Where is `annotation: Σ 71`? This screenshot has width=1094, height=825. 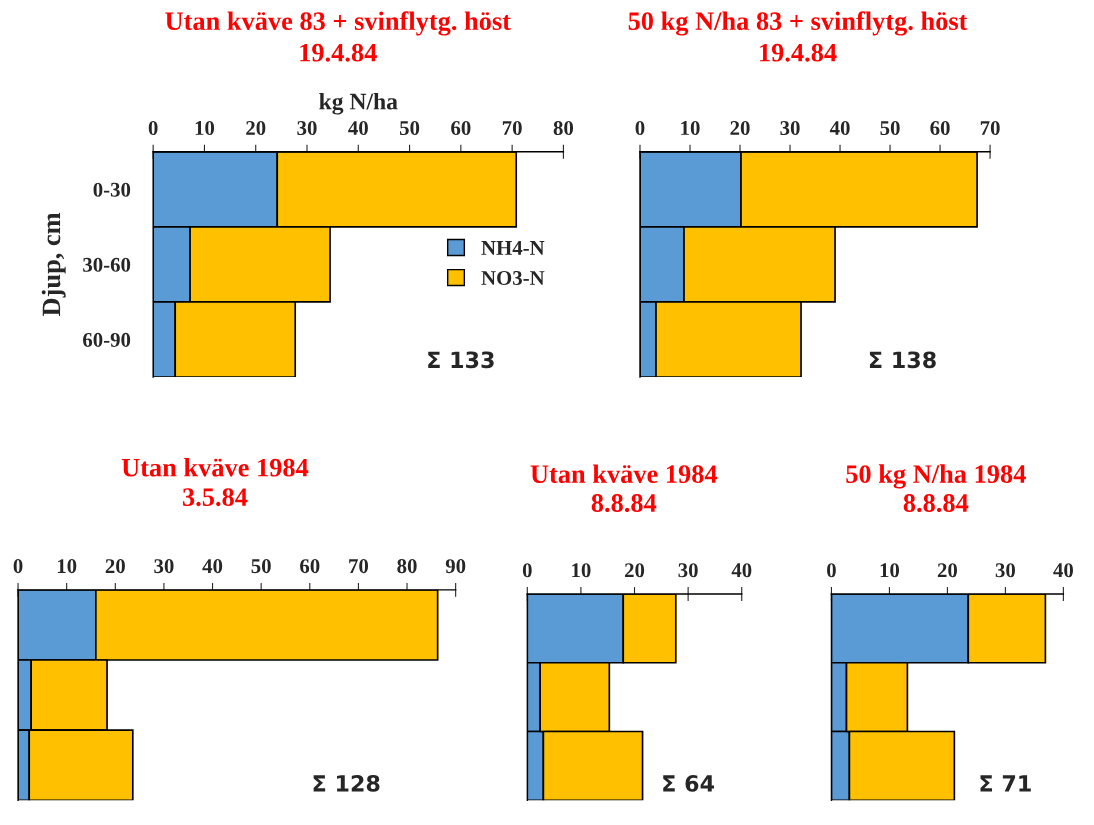 annotation: Σ 71 is located at coordinates (1005, 783).